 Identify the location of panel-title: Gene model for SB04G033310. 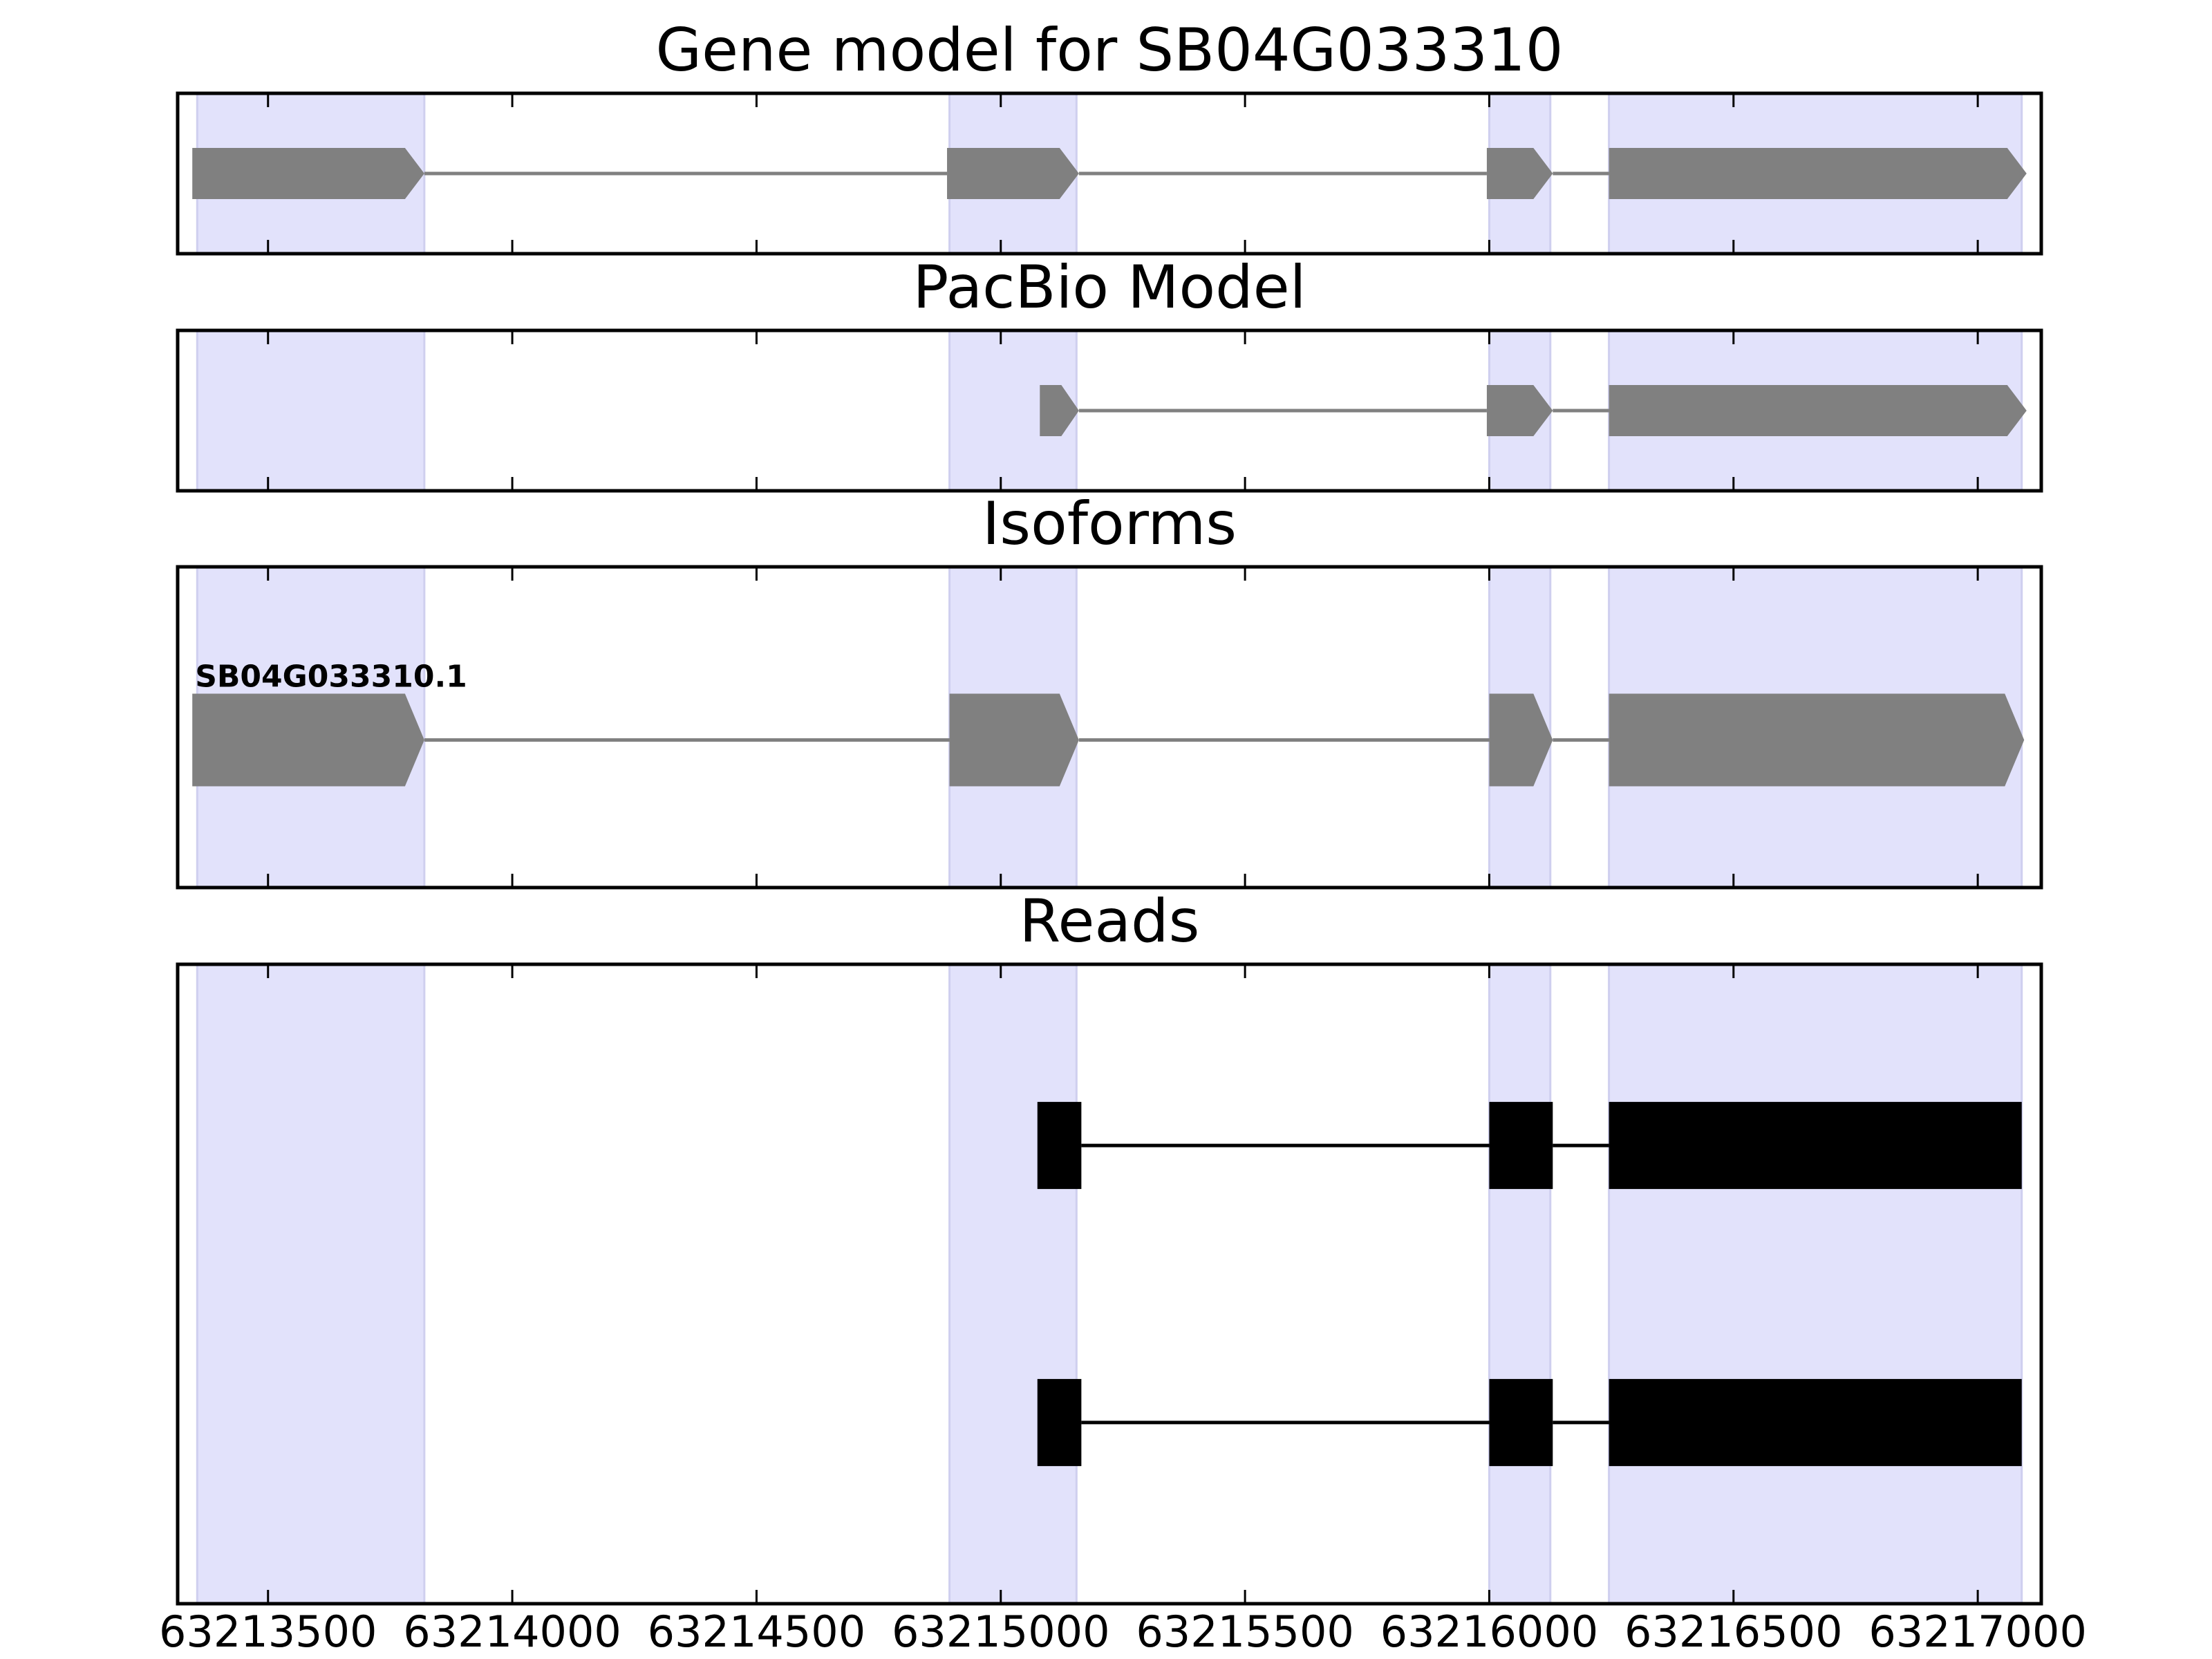
(1110, 50).